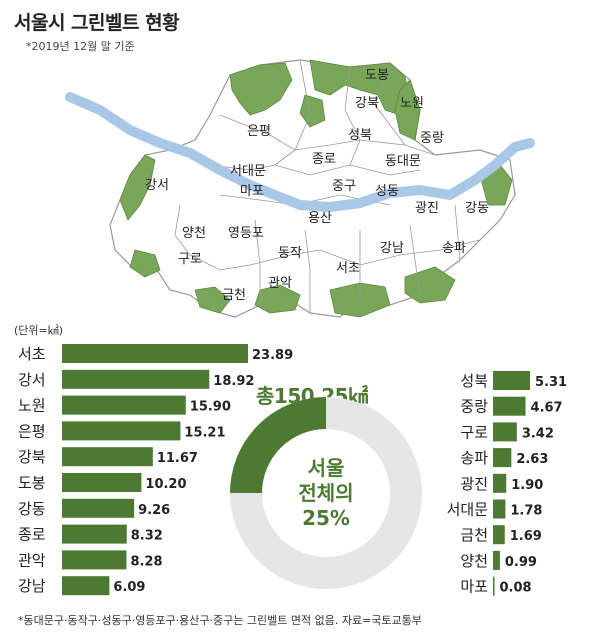 Image resolution: width=600 pixels, height=640 pixels. I want to click on chart-subtitle: *2019년 12월 말 기준, so click(80, 46).